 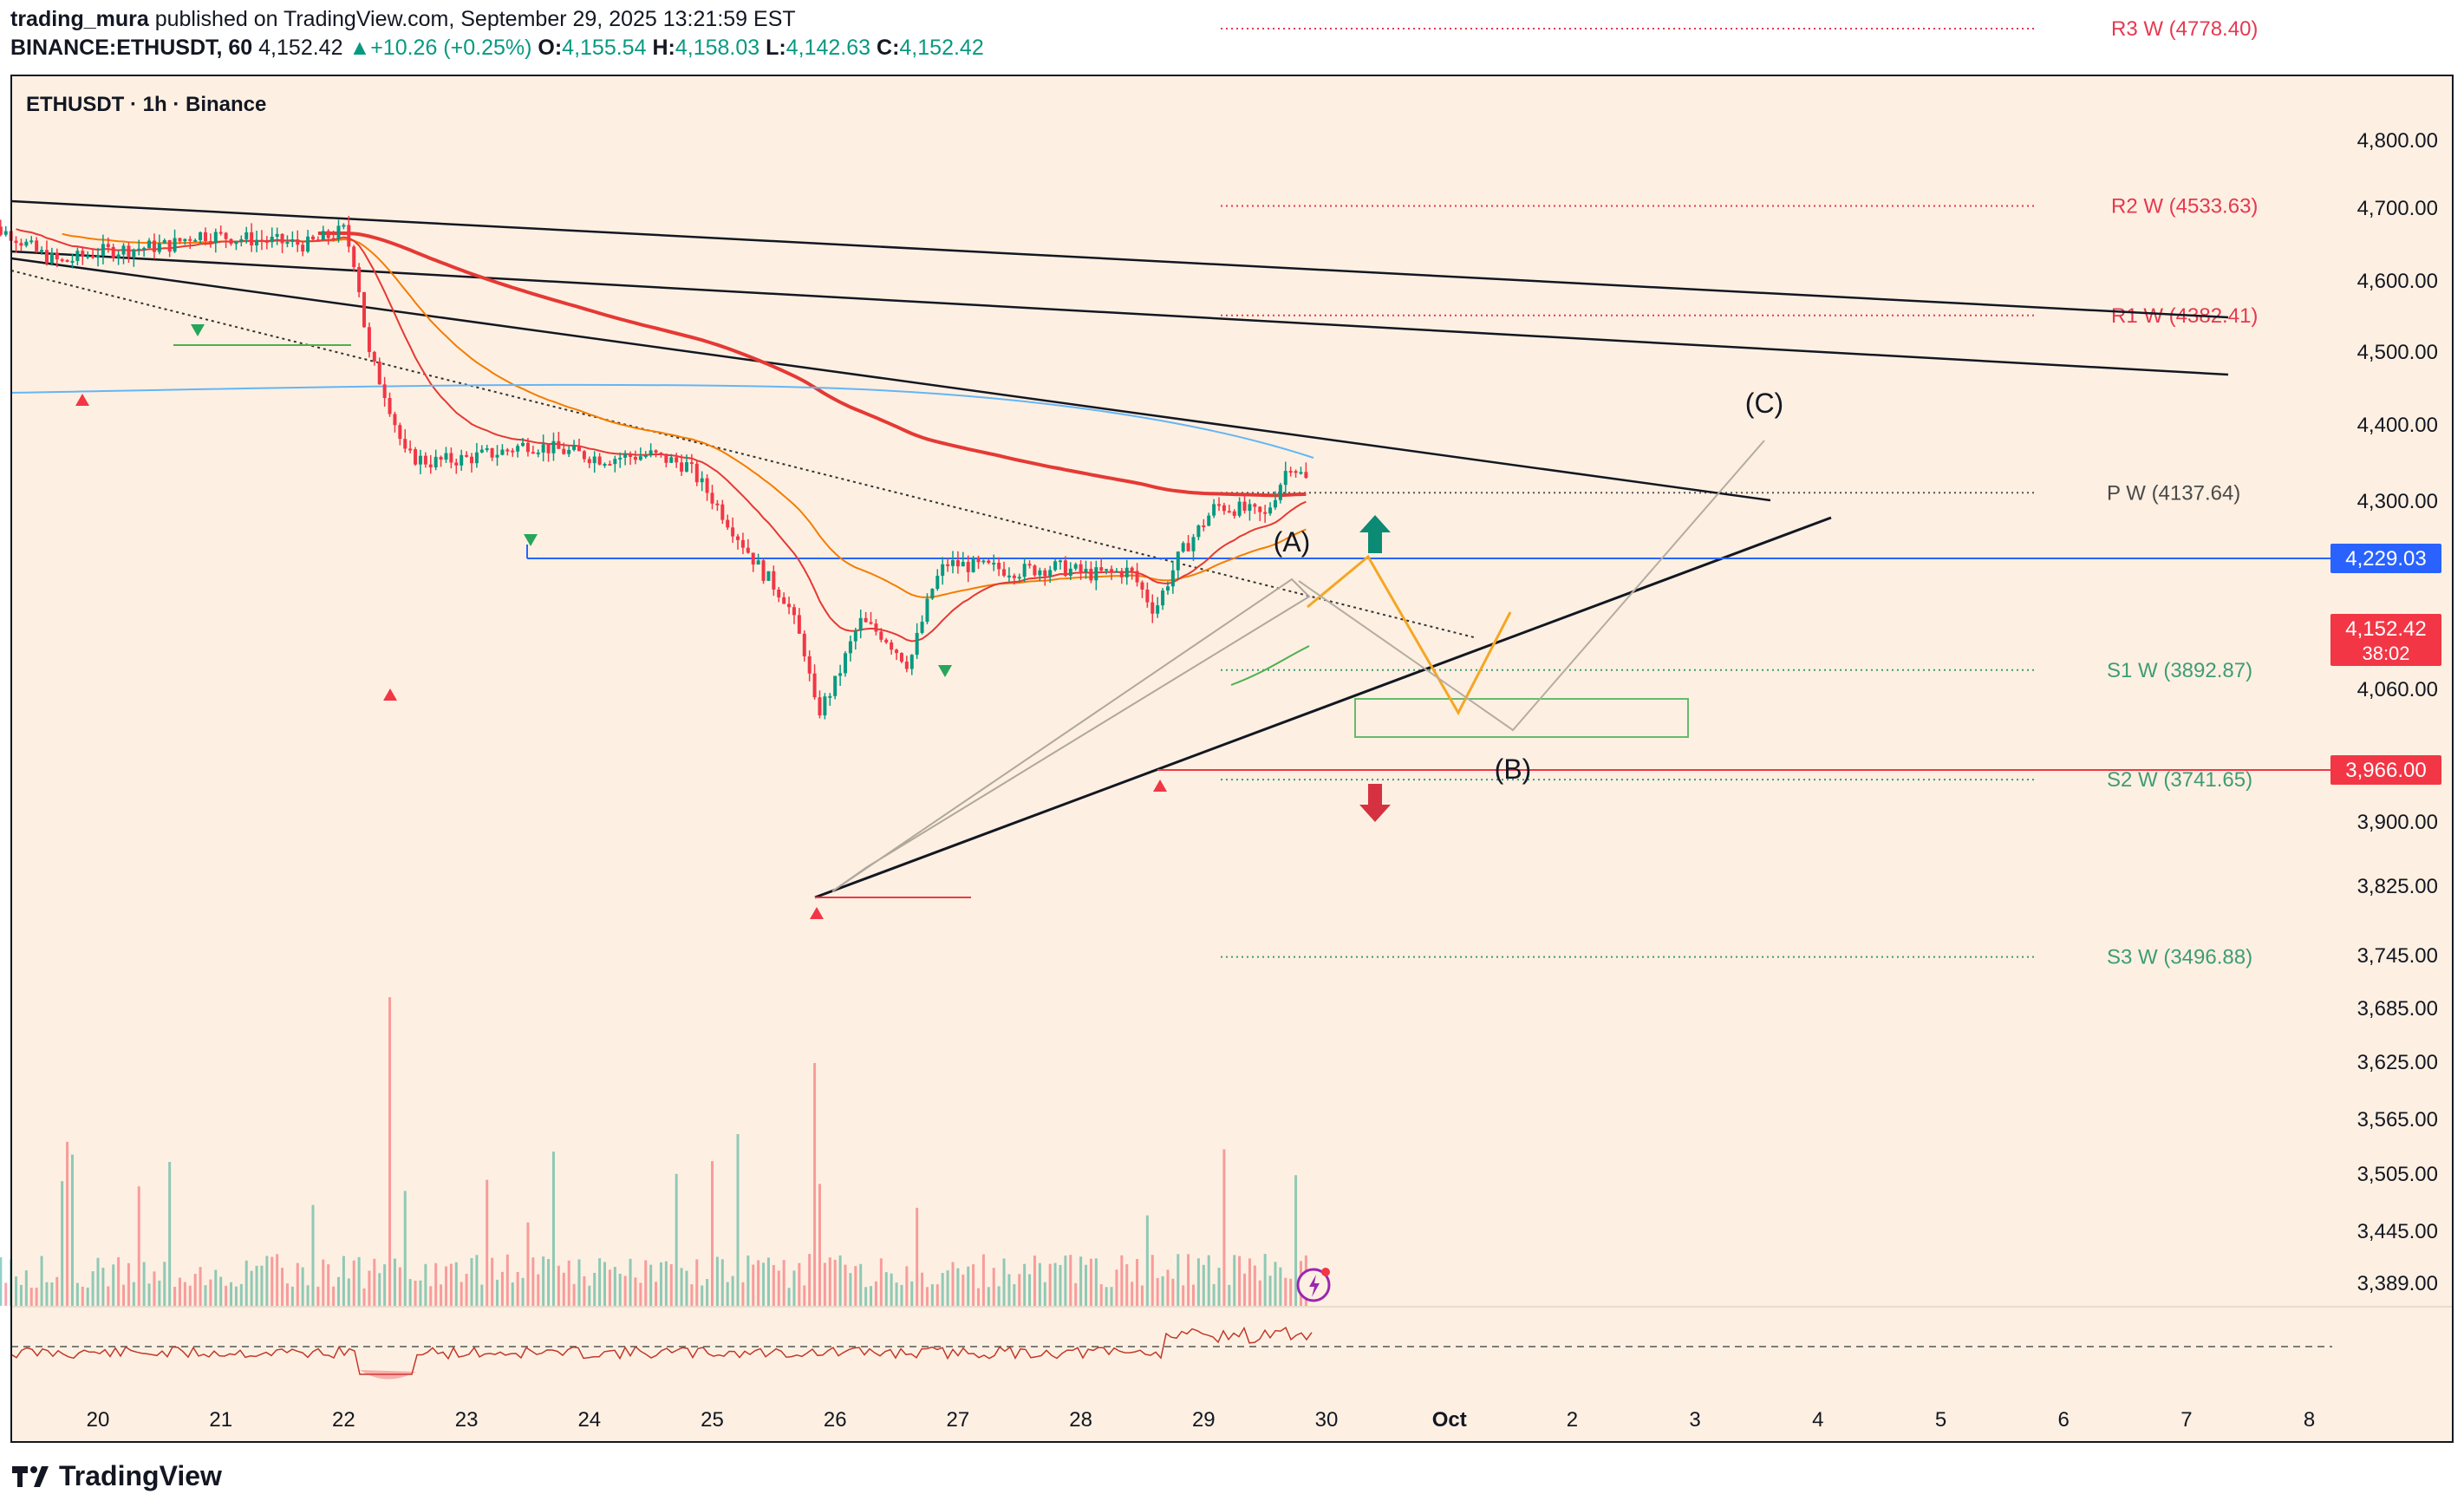 I want to click on time-axis: 20 21 22 23 24 25 26 27 28 29 30 Oct 2 3 4 5 6 7 8, so click(x=1201, y=1350).